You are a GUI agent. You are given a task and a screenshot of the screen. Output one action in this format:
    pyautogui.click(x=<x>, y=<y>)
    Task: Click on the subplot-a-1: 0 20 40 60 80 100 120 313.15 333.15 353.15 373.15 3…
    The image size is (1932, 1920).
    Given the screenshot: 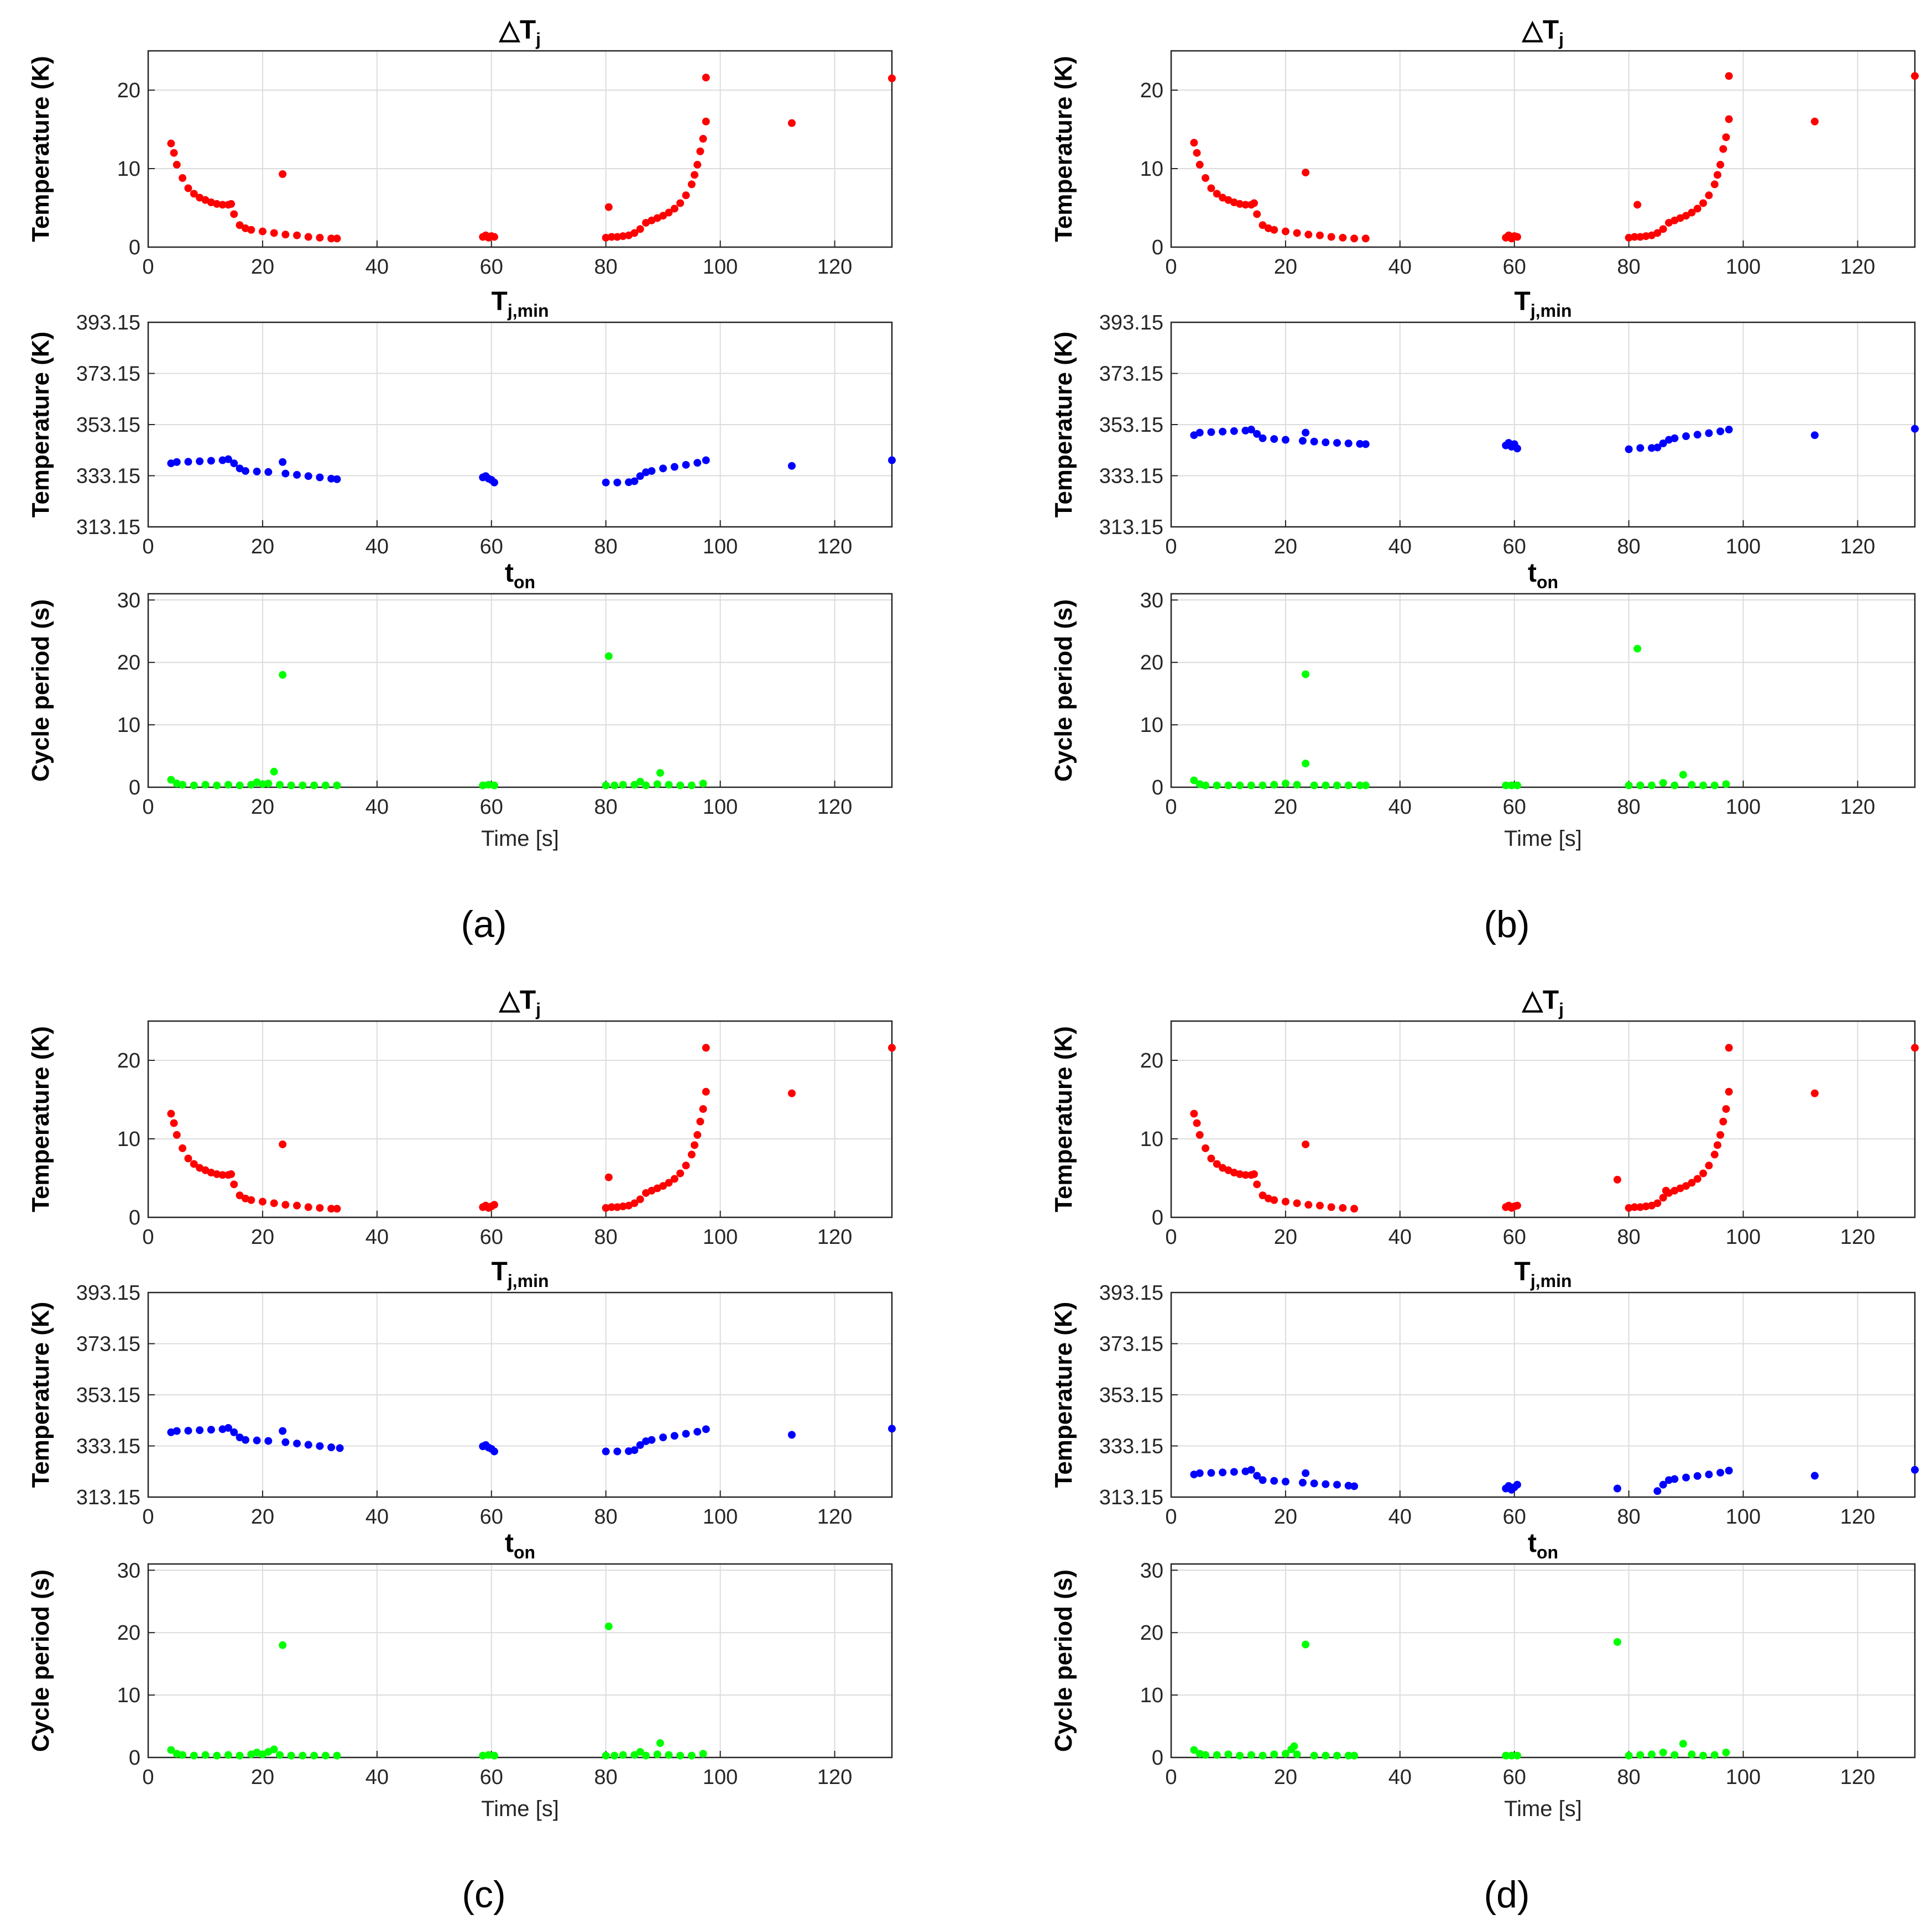 What is the action you would take?
    pyautogui.click(x=462, y=422)
    